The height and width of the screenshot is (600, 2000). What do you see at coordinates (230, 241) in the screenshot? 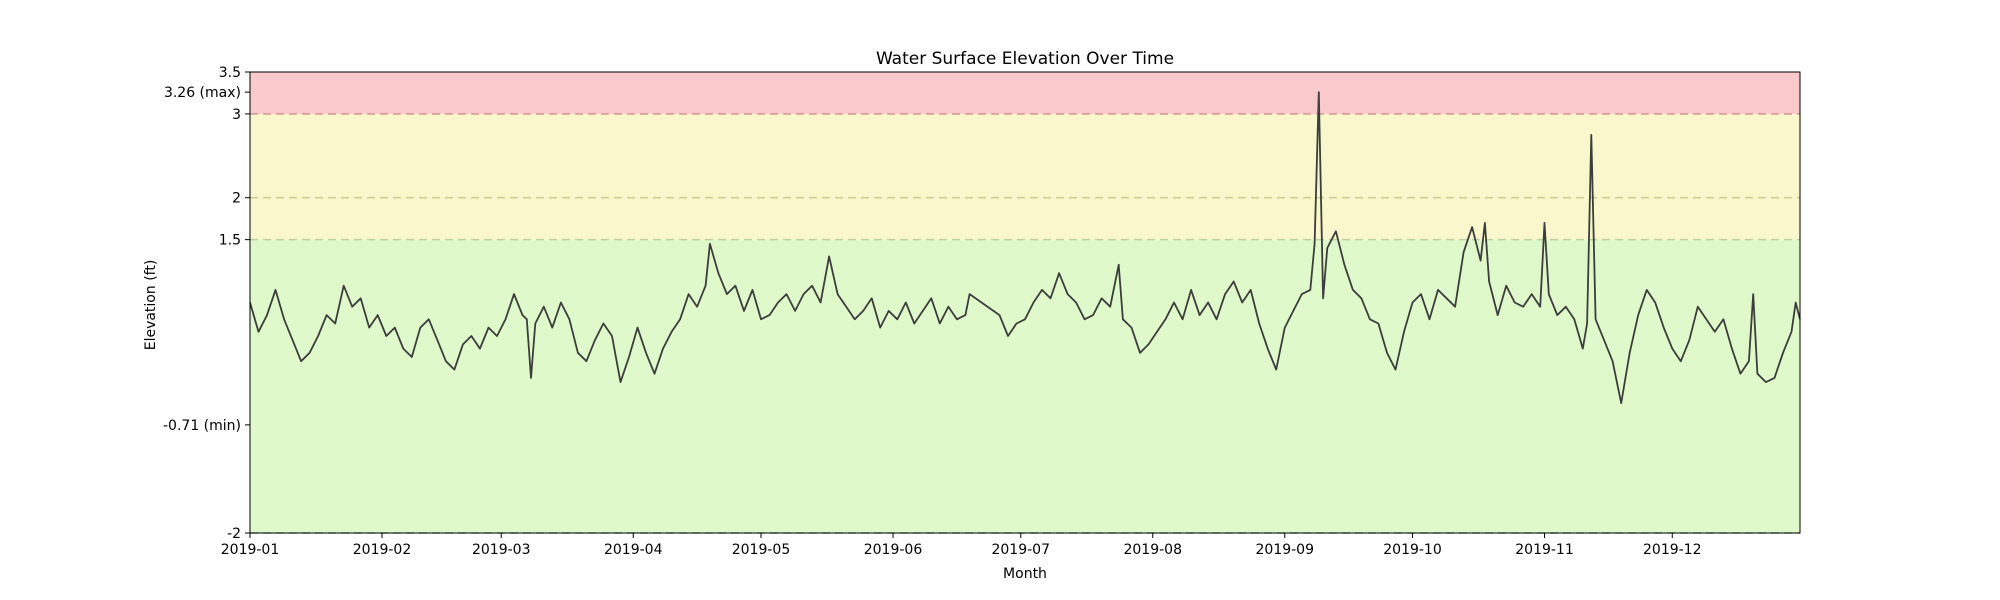
I see `y-tick-label-4: 1.5` at bounding box center [230, 241].